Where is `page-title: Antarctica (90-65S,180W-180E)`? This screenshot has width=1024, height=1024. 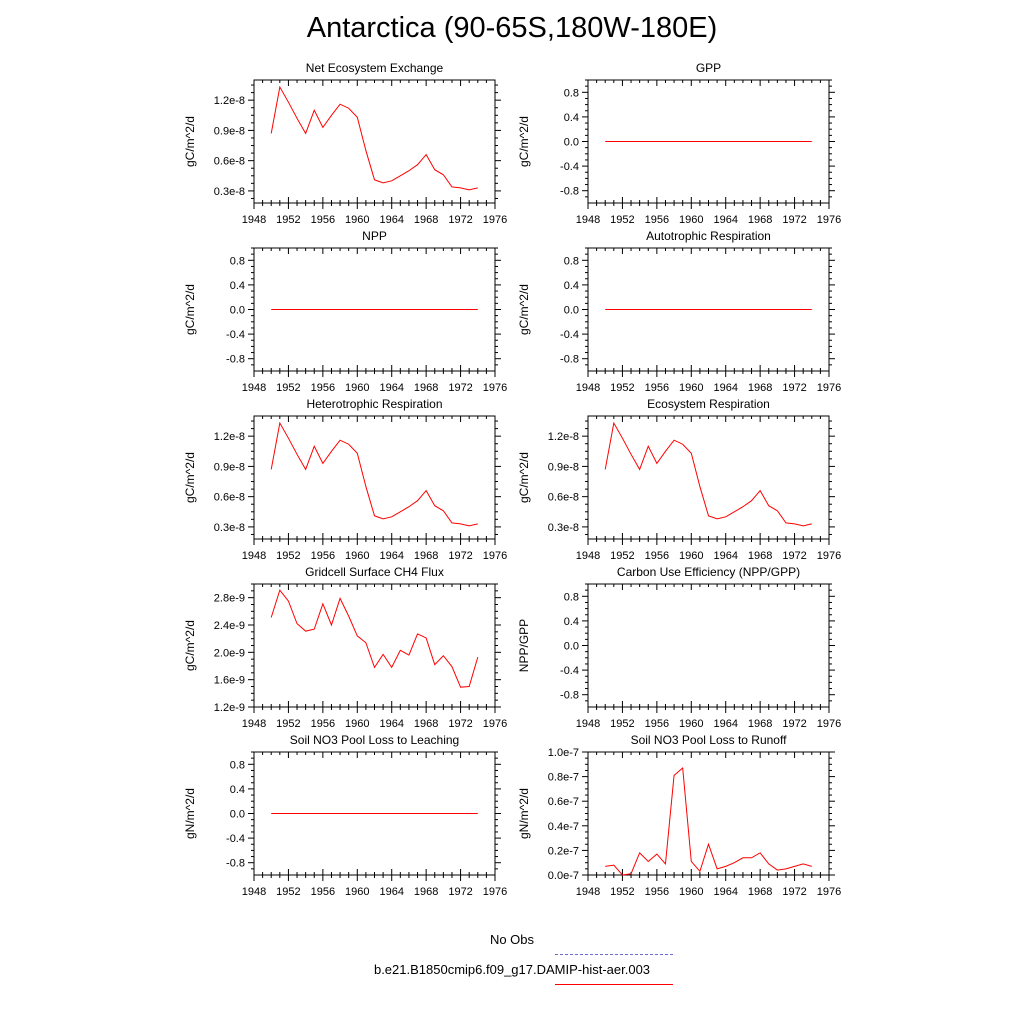
page-title: Antarctica (90-65S,180W-180E) is located at coordinates (512, 28).